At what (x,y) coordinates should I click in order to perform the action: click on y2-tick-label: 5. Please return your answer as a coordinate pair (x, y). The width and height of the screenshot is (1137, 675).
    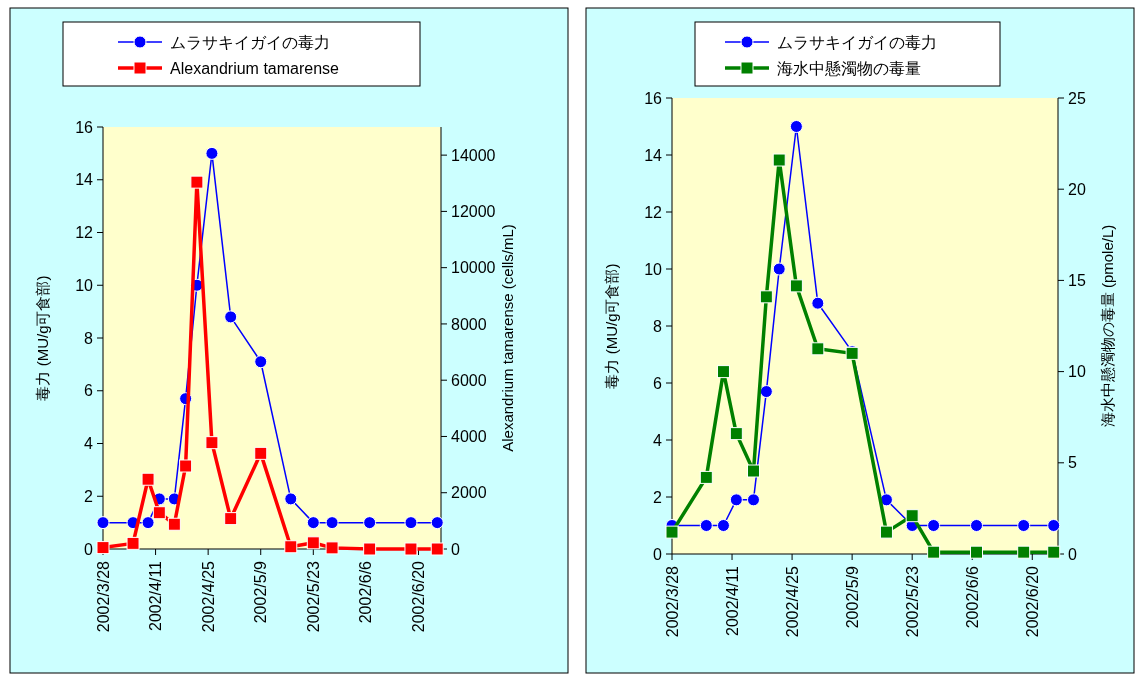
    Looking at the image, I should click on (1072, 463).